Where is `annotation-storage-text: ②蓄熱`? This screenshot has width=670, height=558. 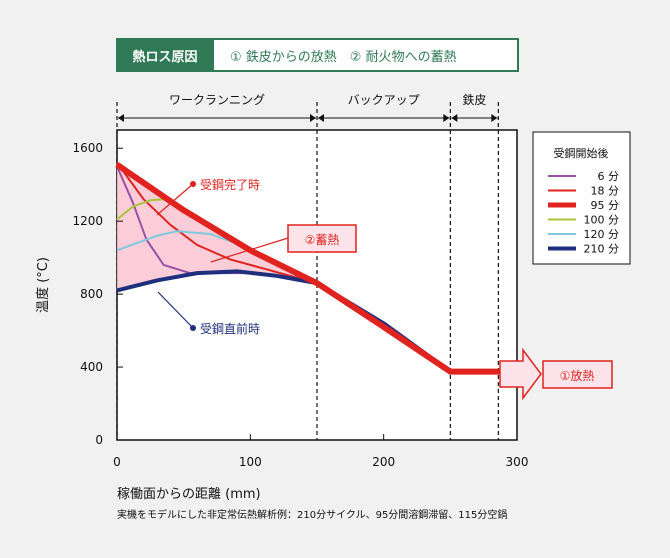 annotation-storage-text: ②蓄熱 is located at coordinates (322, 240).